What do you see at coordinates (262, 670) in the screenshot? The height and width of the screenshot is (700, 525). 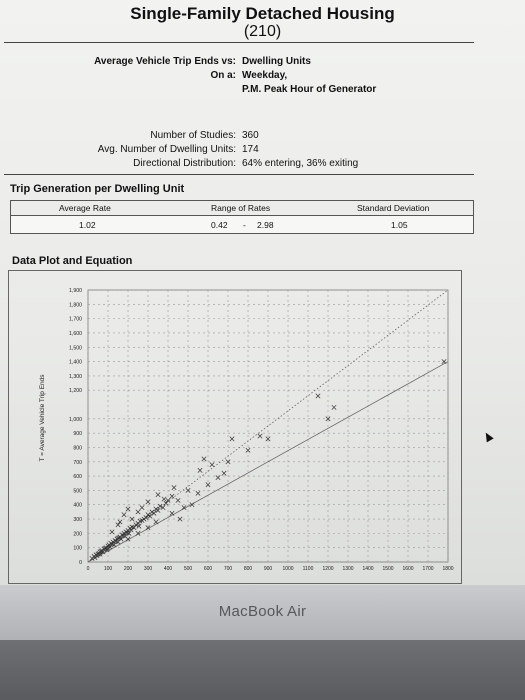 I see `laptop-hinge` at bounding box center [262, 670].